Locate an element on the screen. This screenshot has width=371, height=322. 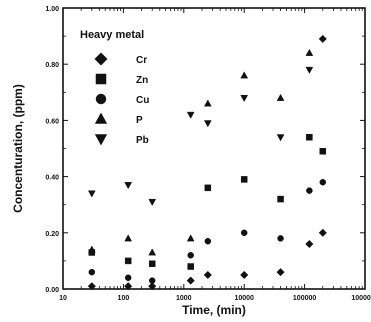
legend-marker-p is located at coordinates (101, 118).